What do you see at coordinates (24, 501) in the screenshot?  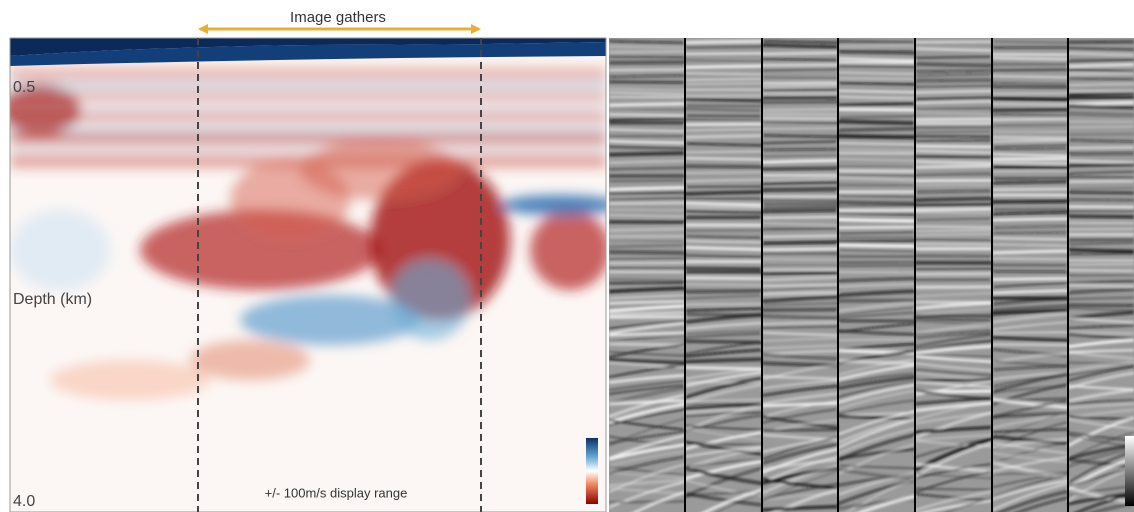 I see `depth-bottom: 4.0` at bounding box center [24, 501].